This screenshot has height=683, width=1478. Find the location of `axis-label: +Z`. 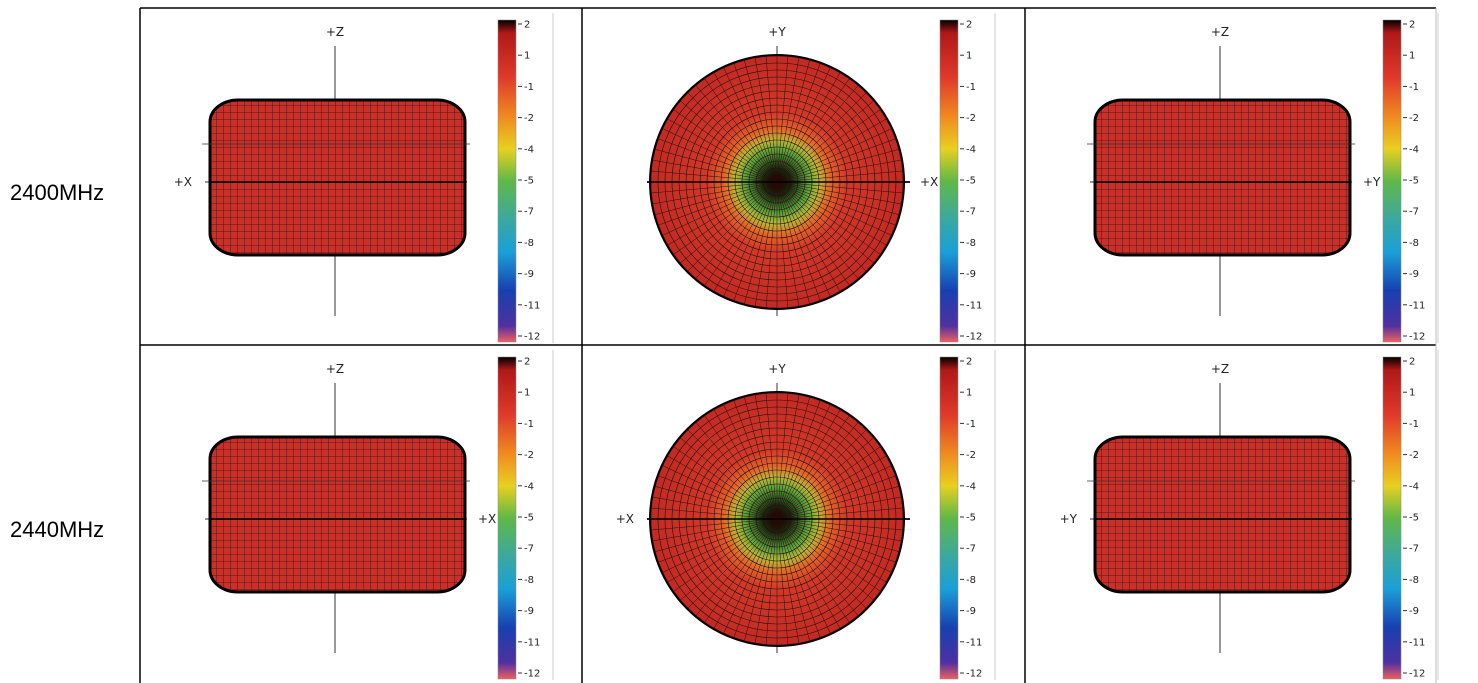

axis-label: +Z is located at coordinates (335, 32).